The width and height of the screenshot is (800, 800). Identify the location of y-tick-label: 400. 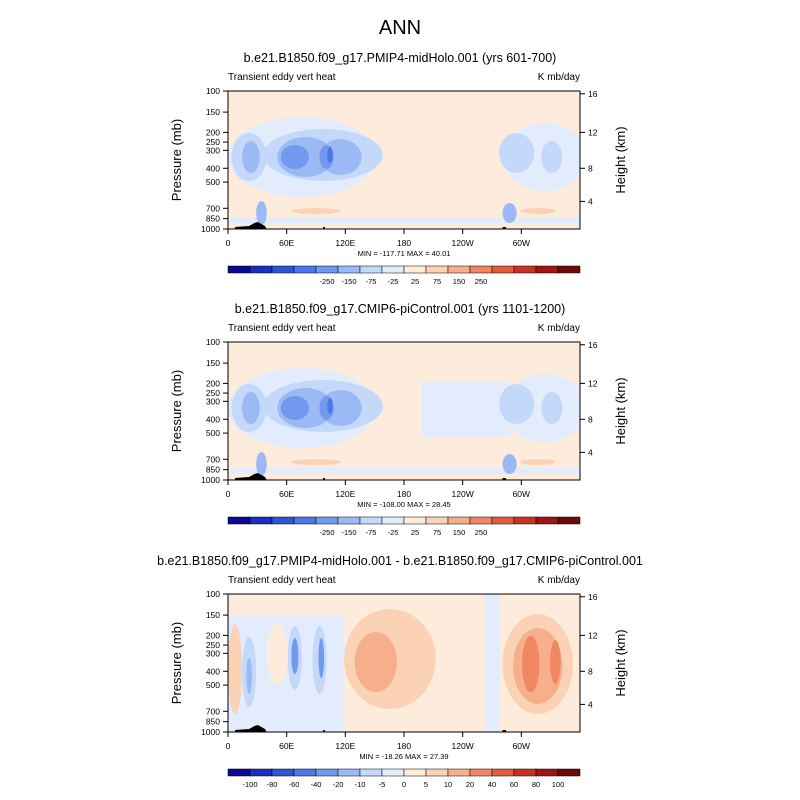
(213, 419).